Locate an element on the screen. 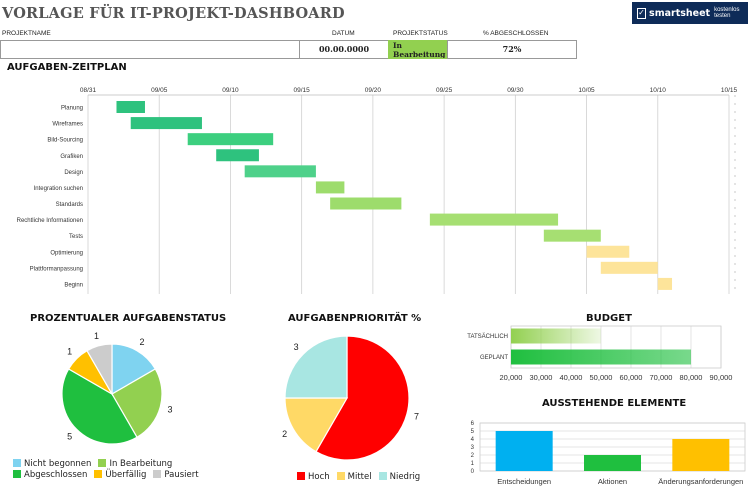 The height and width of the screenshot is (487, 751). gantt-x-tick-label: 09/25 is located at coordinates (444, 90).